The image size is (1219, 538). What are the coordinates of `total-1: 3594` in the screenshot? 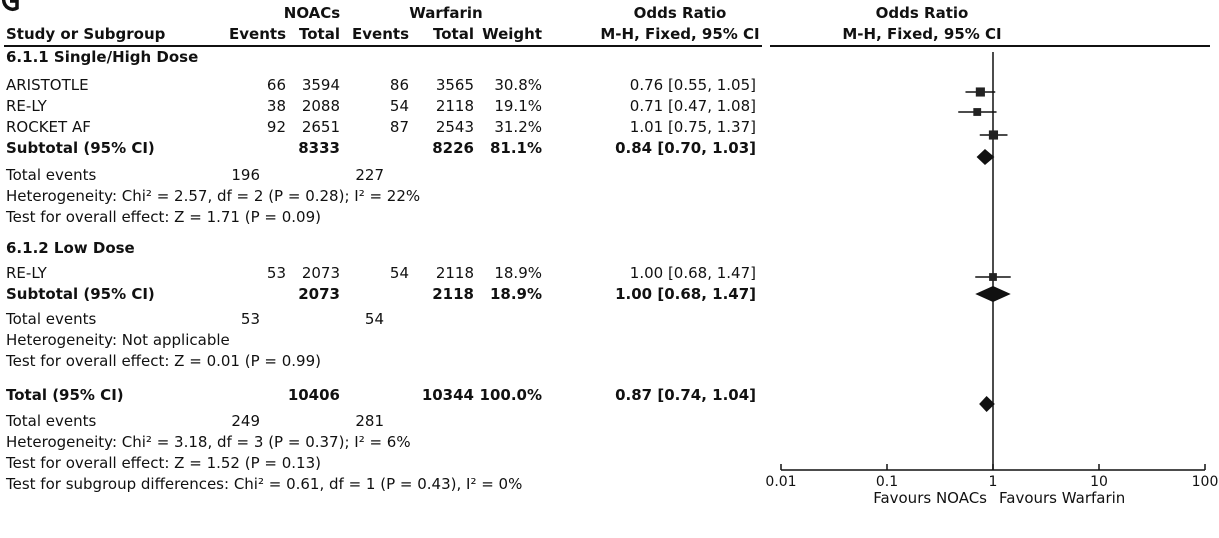 It's located at (320, 85).